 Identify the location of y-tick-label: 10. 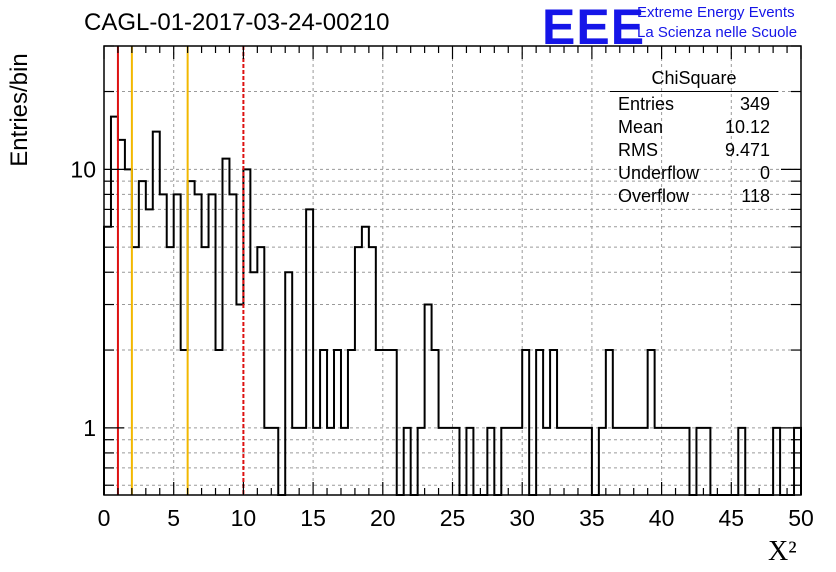
(83, 169).